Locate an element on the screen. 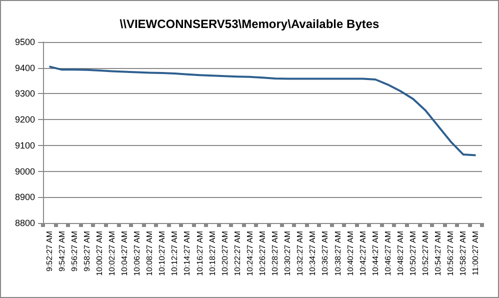  x-tick-label: 10:14:27 AM is located at coordinates (187, 253).